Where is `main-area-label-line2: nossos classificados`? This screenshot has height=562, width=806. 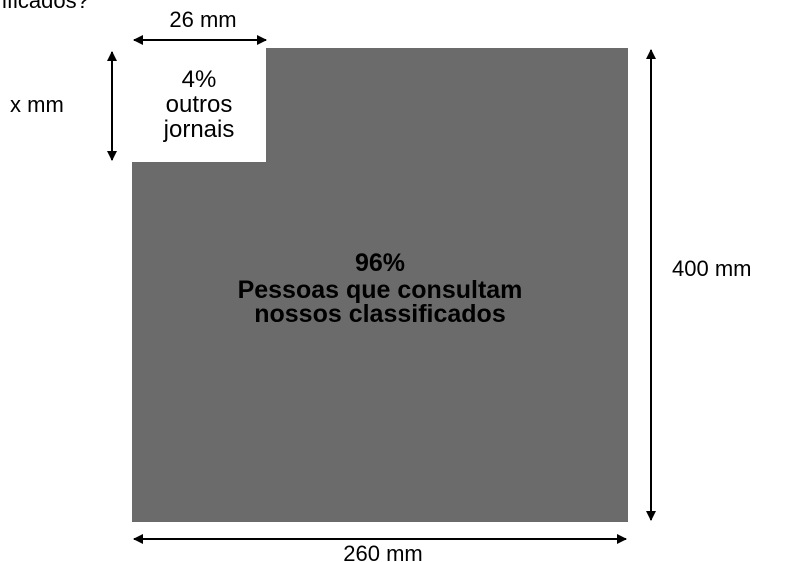 main-area-label-line2: nossos classificados is located at coordinates (380, 314).